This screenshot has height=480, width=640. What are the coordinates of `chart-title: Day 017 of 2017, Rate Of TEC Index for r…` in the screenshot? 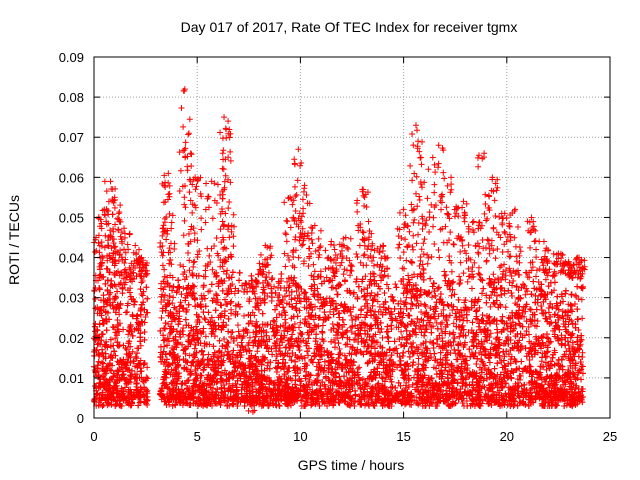 It's located at (349, 27).